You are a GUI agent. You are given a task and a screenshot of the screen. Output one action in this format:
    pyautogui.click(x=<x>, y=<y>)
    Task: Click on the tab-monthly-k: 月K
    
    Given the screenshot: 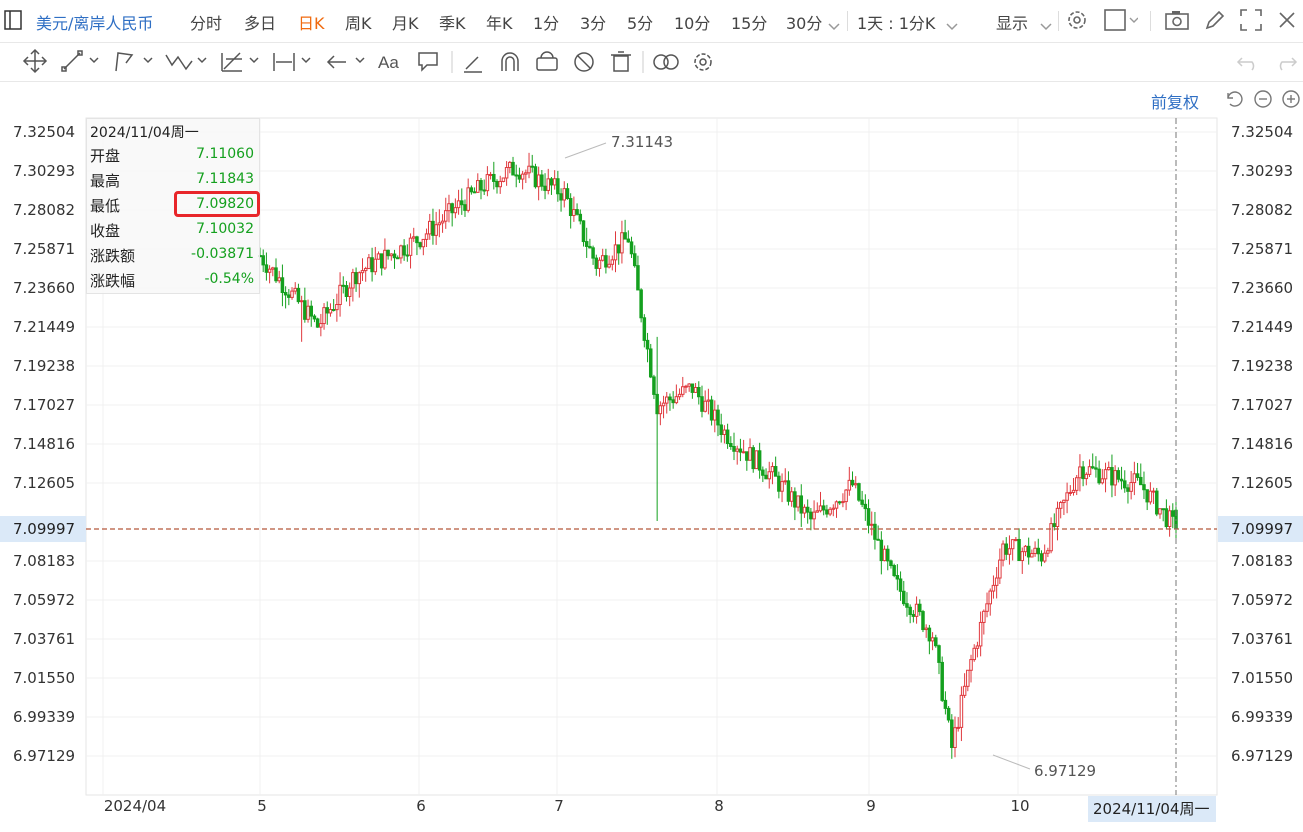 What is the action you would take?
    pyautogui.click(x=405, y=23)
    